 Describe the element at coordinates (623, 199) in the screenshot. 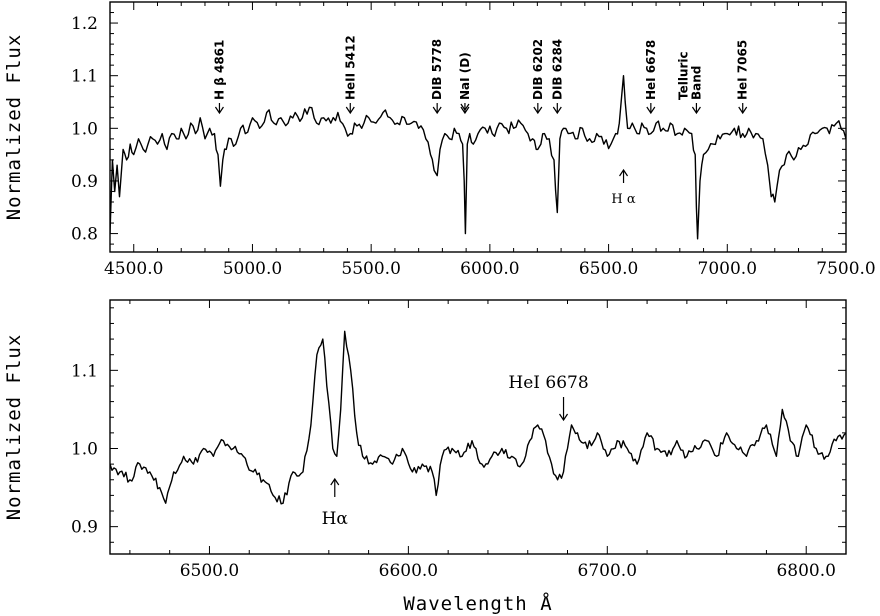

I see `line-annotation: H α` at that location.